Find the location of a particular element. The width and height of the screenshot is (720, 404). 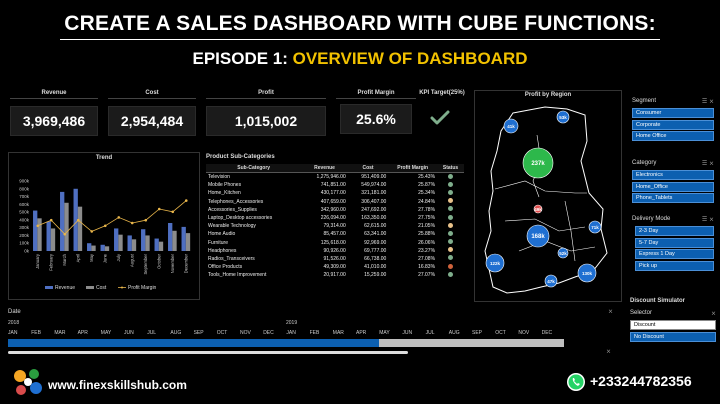

column-header: Revenue is located at coordinates (324, 168).